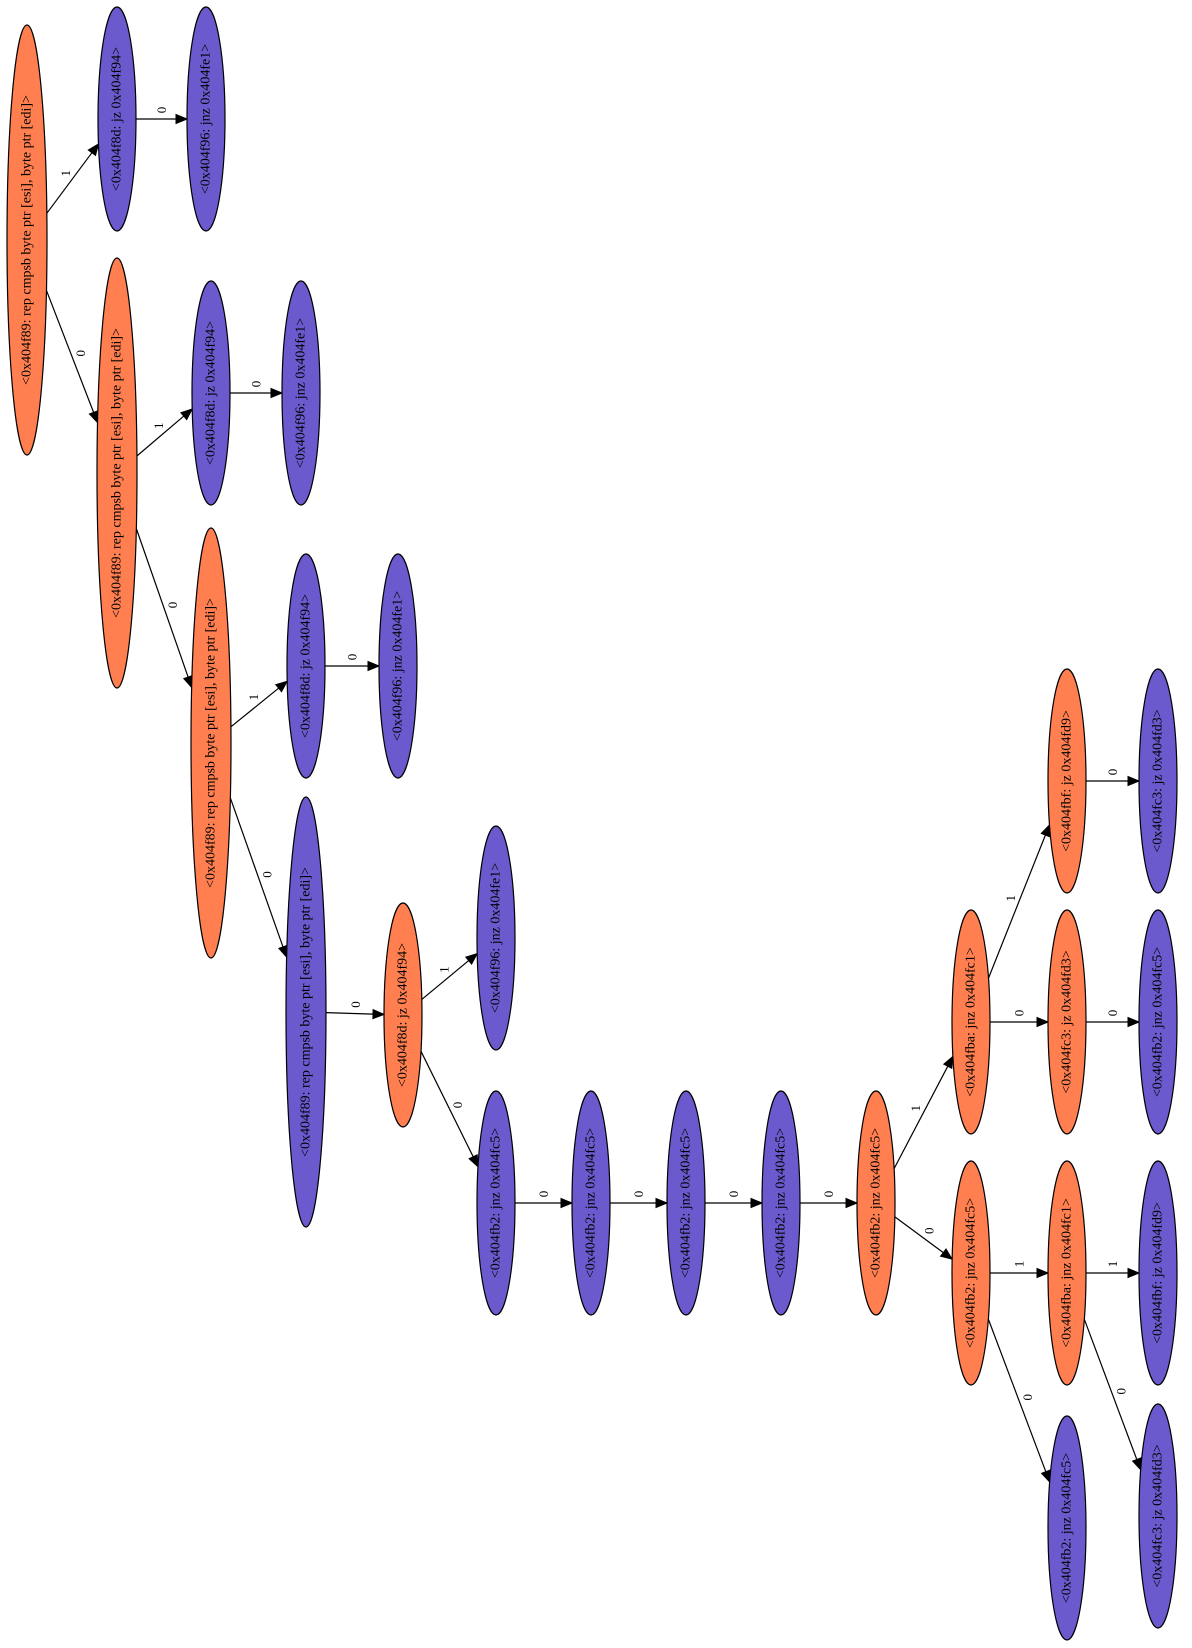 This screenshot has height=1648, width=1192. I want to click on edge-n1-n2: 1, so click(73, 178).